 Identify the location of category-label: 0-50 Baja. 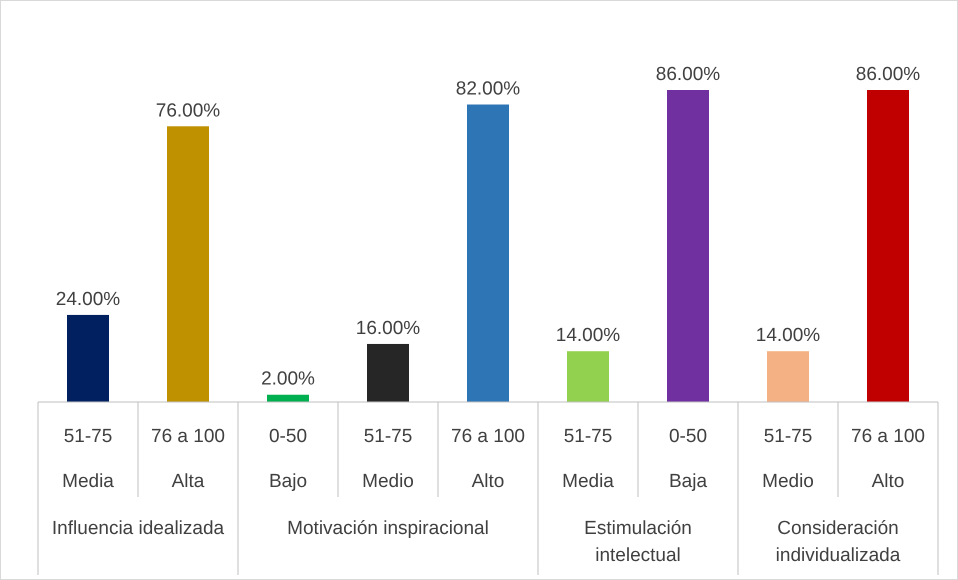
(688, 459).